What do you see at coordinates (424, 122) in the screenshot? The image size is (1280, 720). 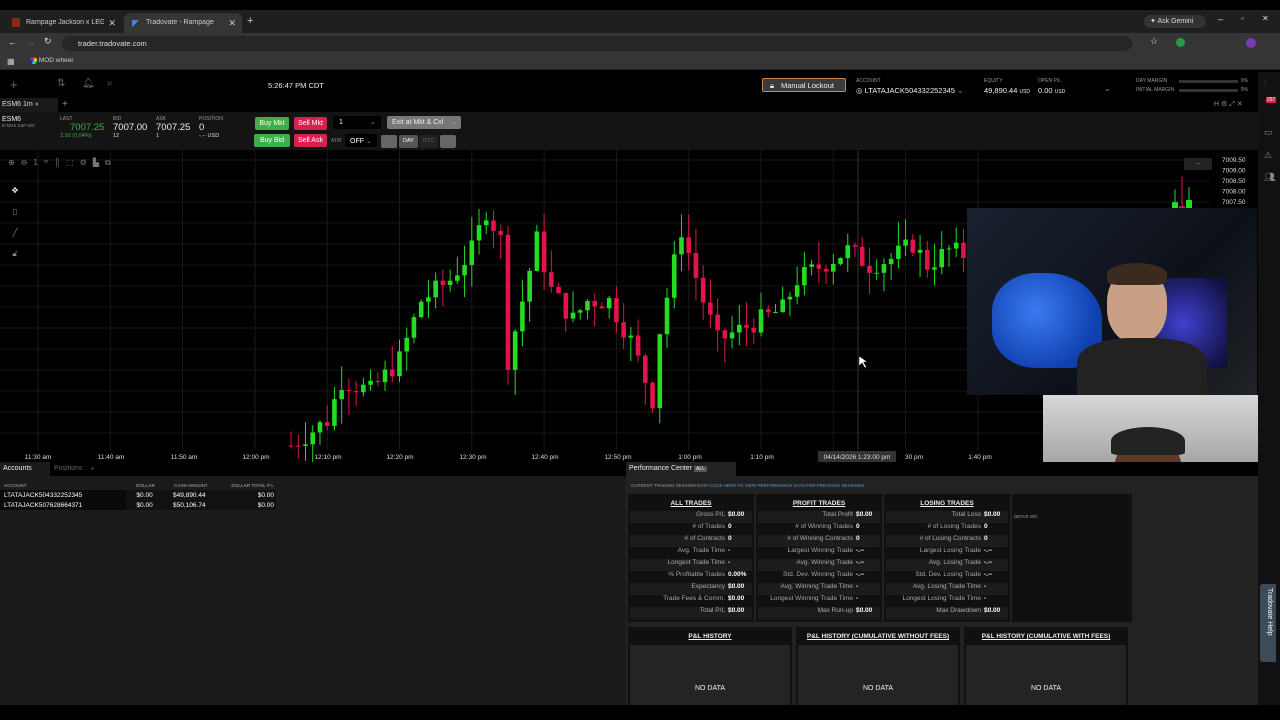 I see `exit-at-market-cancel-button: Exit at Mkt & Cxl ⌄` at bounding box center [424, 122].